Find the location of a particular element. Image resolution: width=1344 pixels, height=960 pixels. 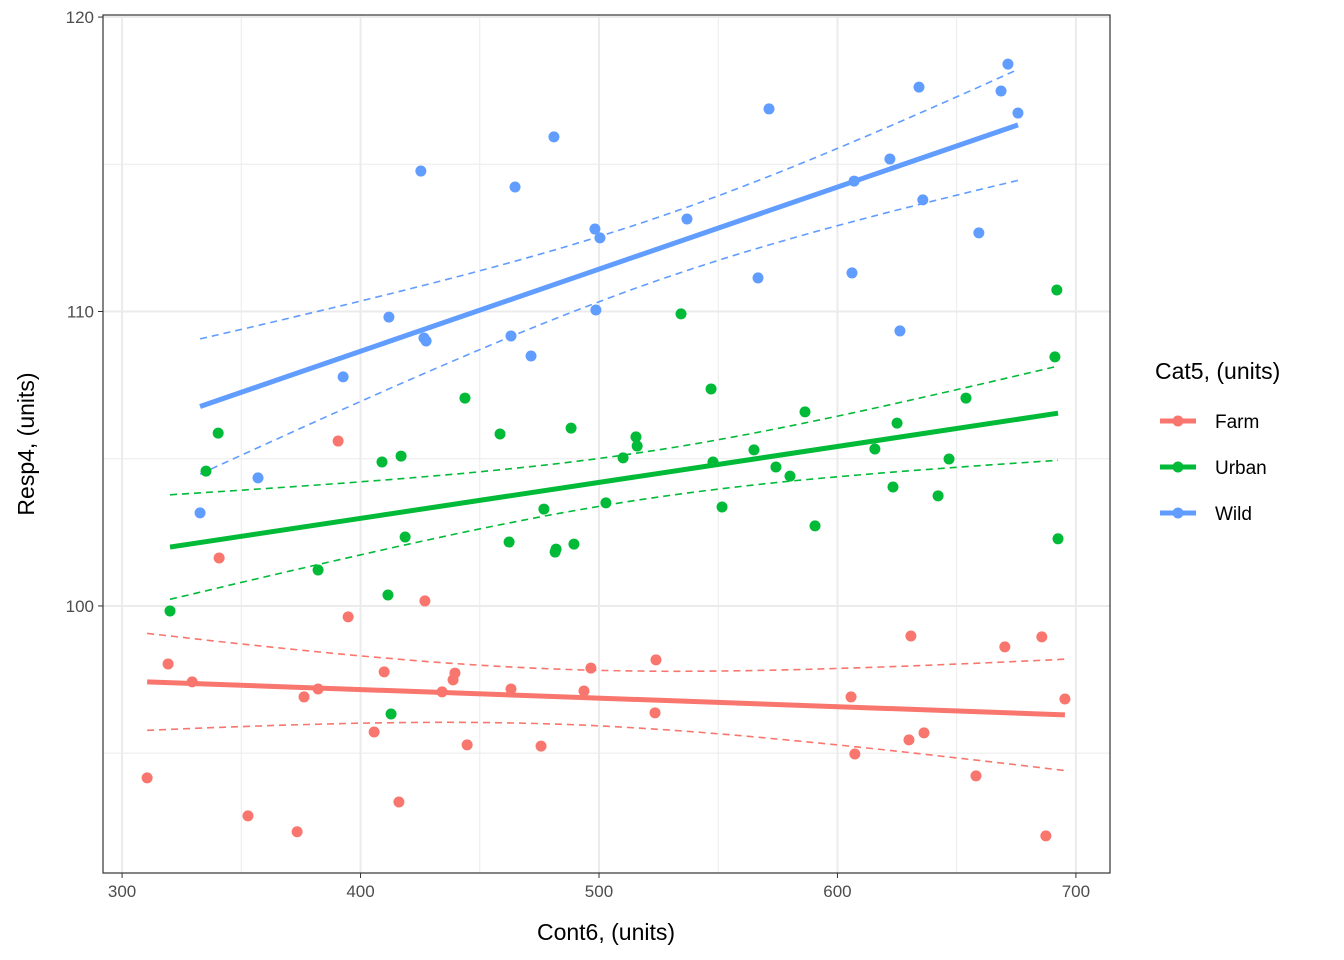

legend-label-wild: Wild is located at coordinates (1233, 514).